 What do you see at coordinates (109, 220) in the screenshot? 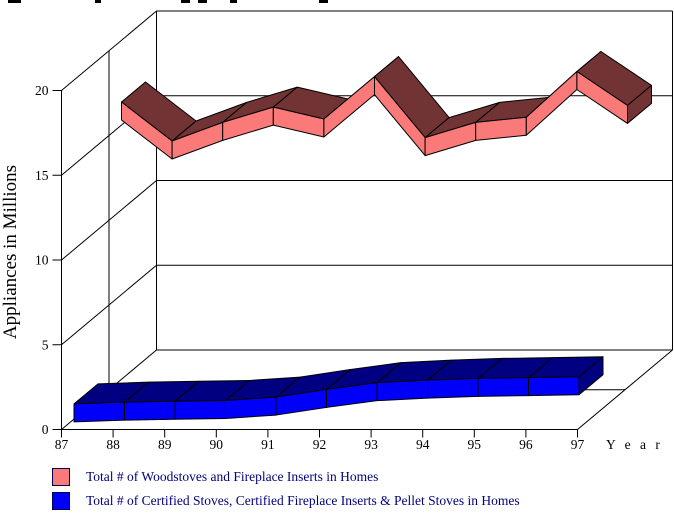
I see `left-wall-grid` at bounding box center [109, 220].